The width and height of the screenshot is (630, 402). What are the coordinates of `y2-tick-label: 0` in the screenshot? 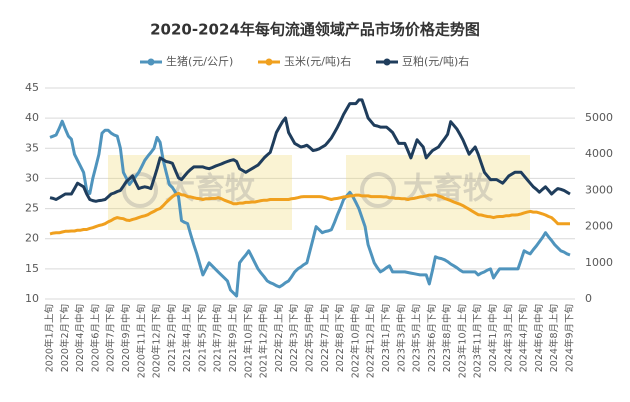 It's located at (588, 298).